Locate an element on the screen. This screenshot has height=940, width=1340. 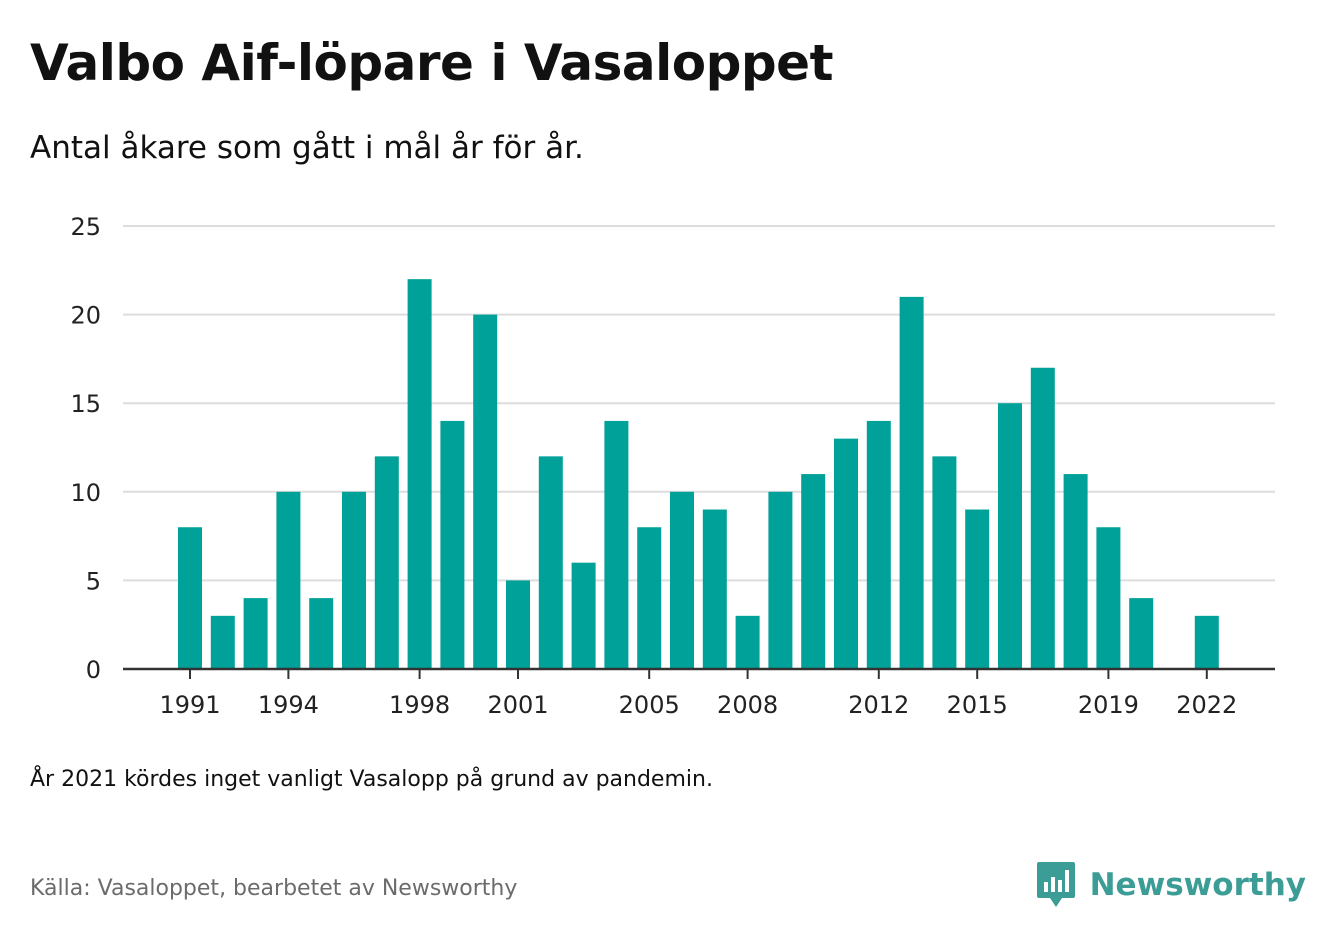
bar-1996 is located at coordinates (354, 580).